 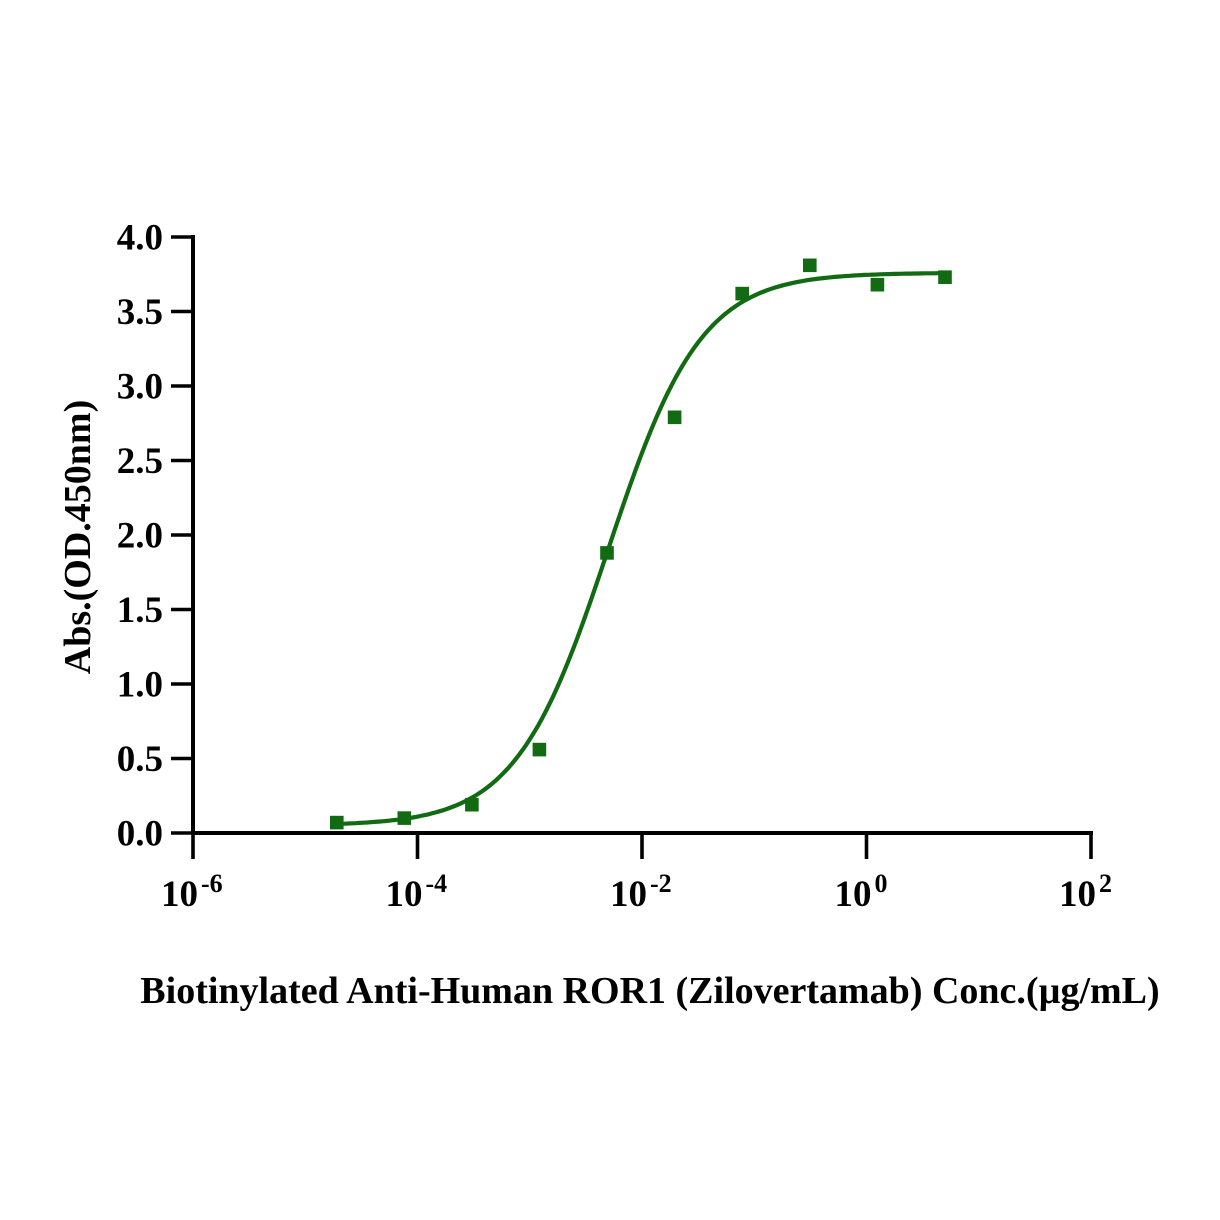 What do you see at coordinates (1085, 892) in the screenshot?
I see `x-tick-label: 10 2` at bounding box center [1085, 892].